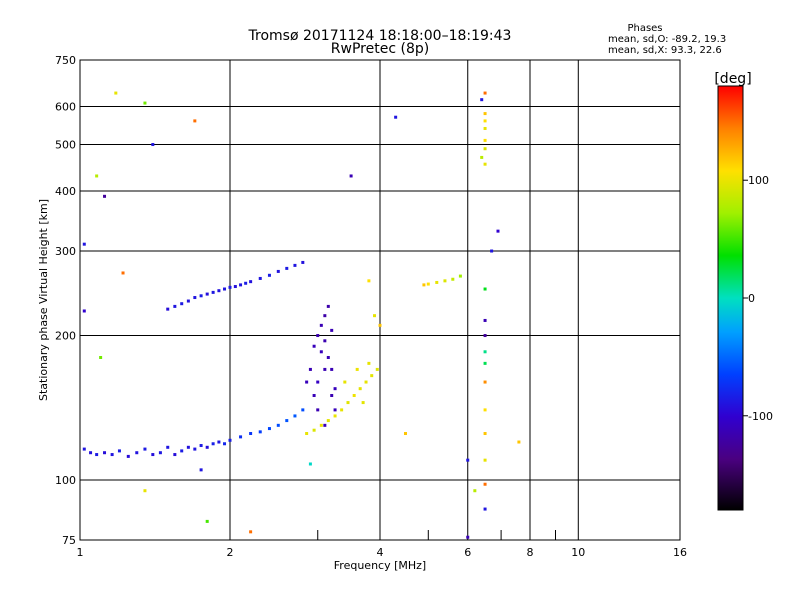 The height and width of the screenshot is (604, 800). I want to click on phases-o-stats: mean, sd,O: -89.2, 19.3, so click(667, 39).